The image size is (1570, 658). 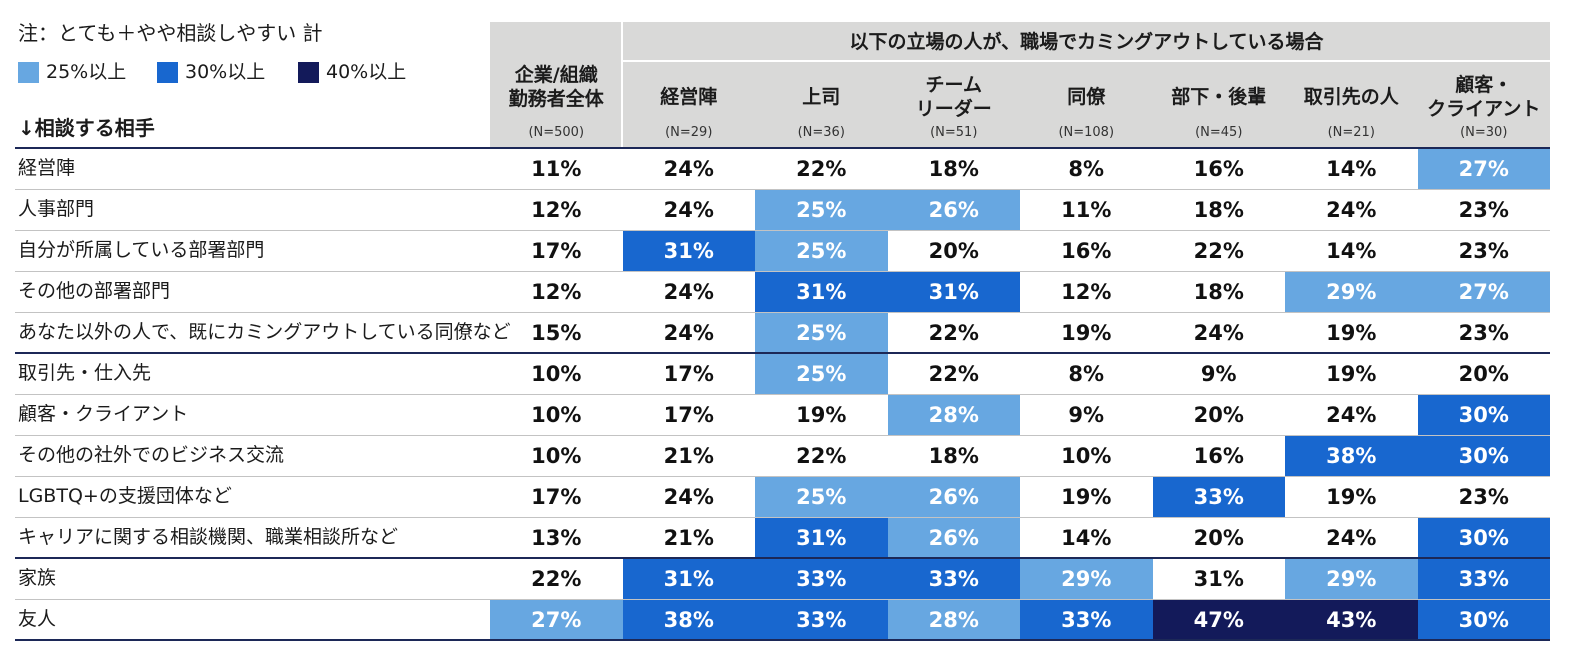 What do you see at coordinates (1086, 96) in the screenshot?
I see `column-header-line: 同僚` at bounding box center [1086, 96].